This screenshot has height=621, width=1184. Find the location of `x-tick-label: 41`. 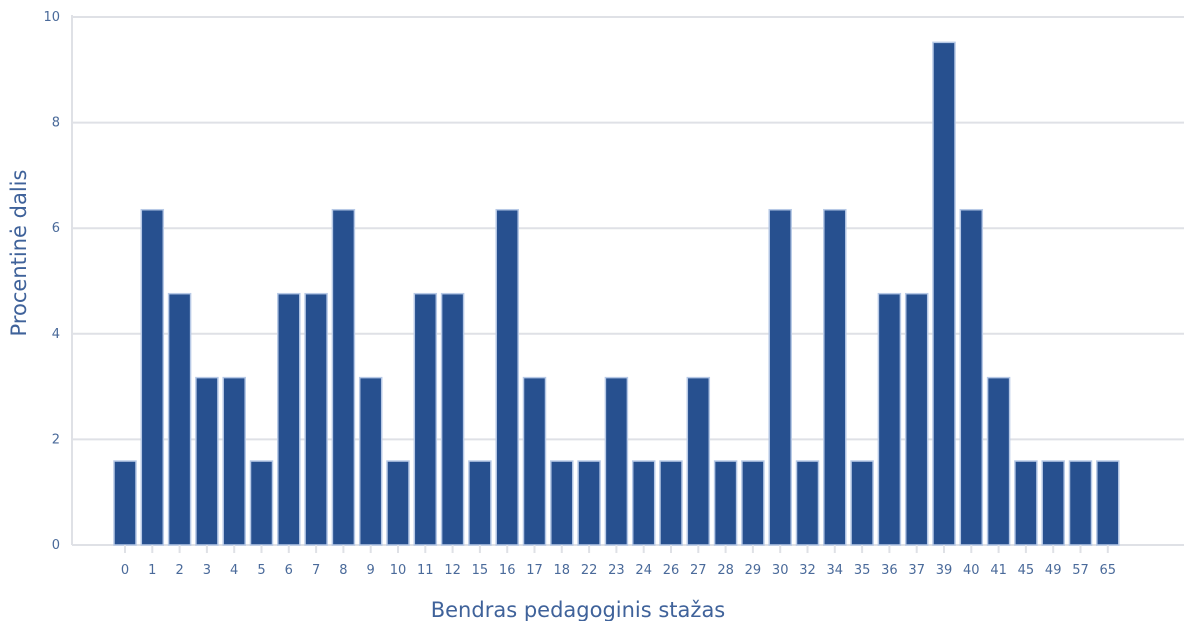

x-tick-label: 41 is located at coordinates (998, 570).